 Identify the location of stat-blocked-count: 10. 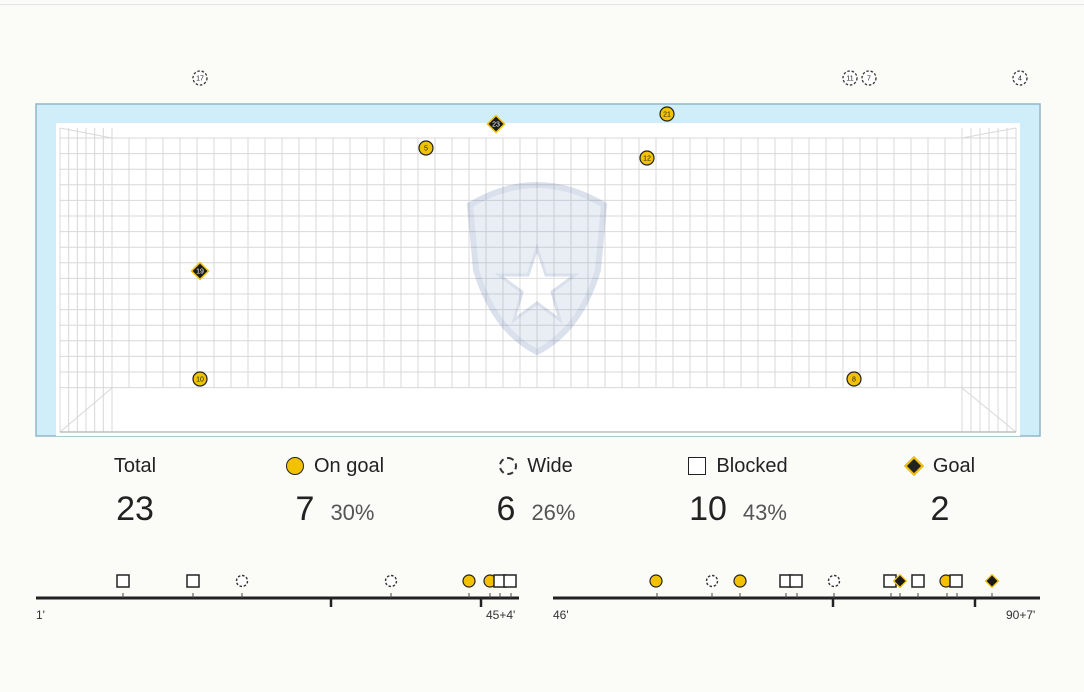
(708, 509).